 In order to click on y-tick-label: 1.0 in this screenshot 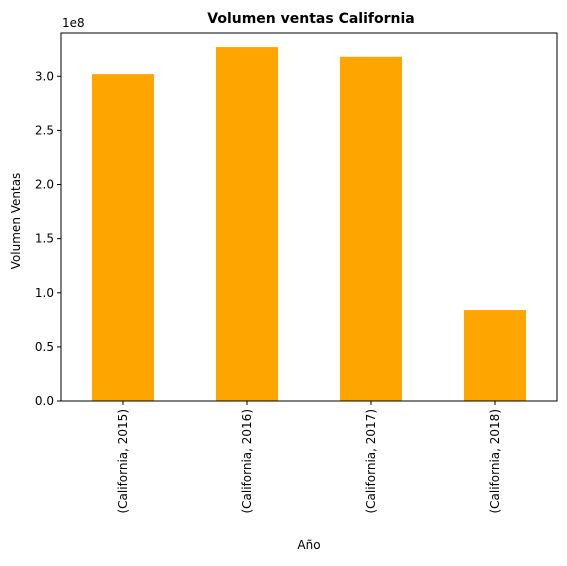, I will do `click(44, 293)`.